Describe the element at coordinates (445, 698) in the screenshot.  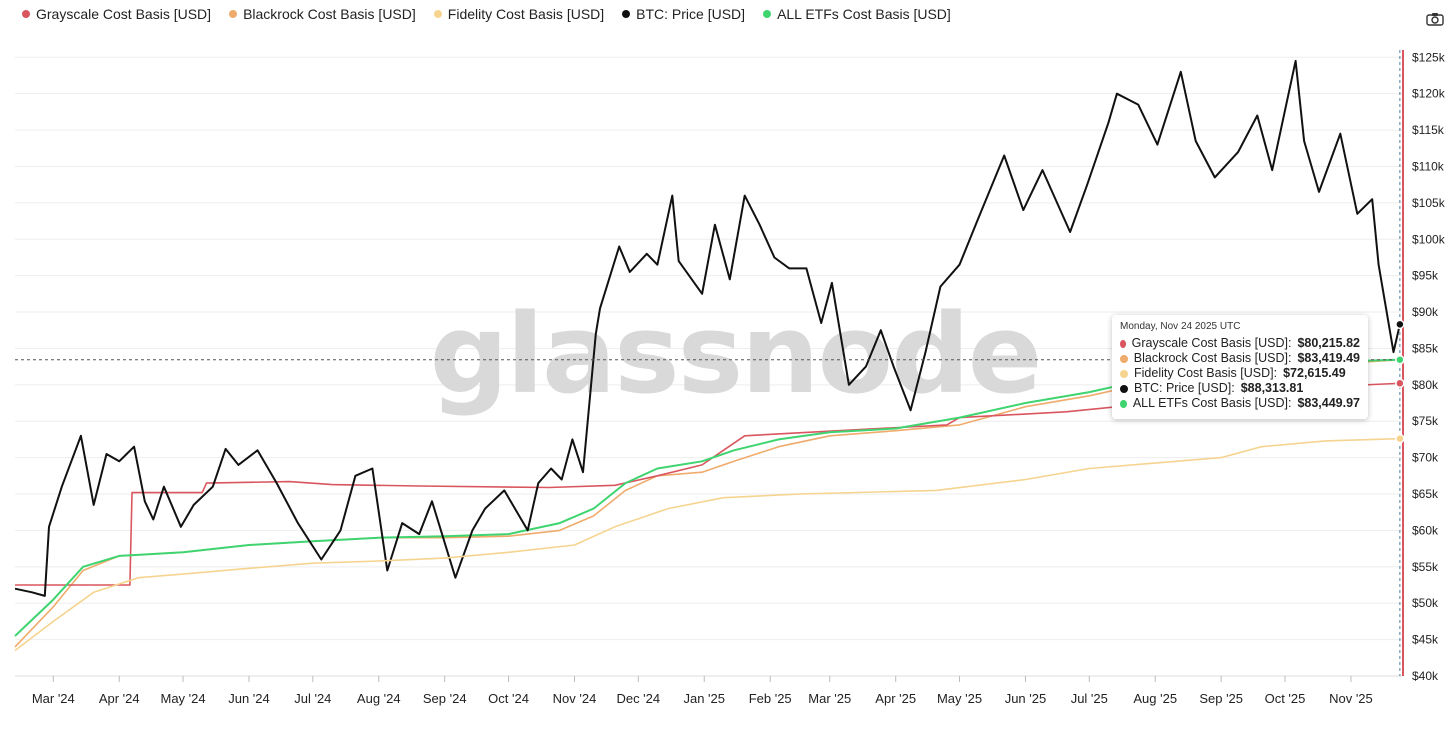
I see `x-tick-label: Sep '24` at that location.